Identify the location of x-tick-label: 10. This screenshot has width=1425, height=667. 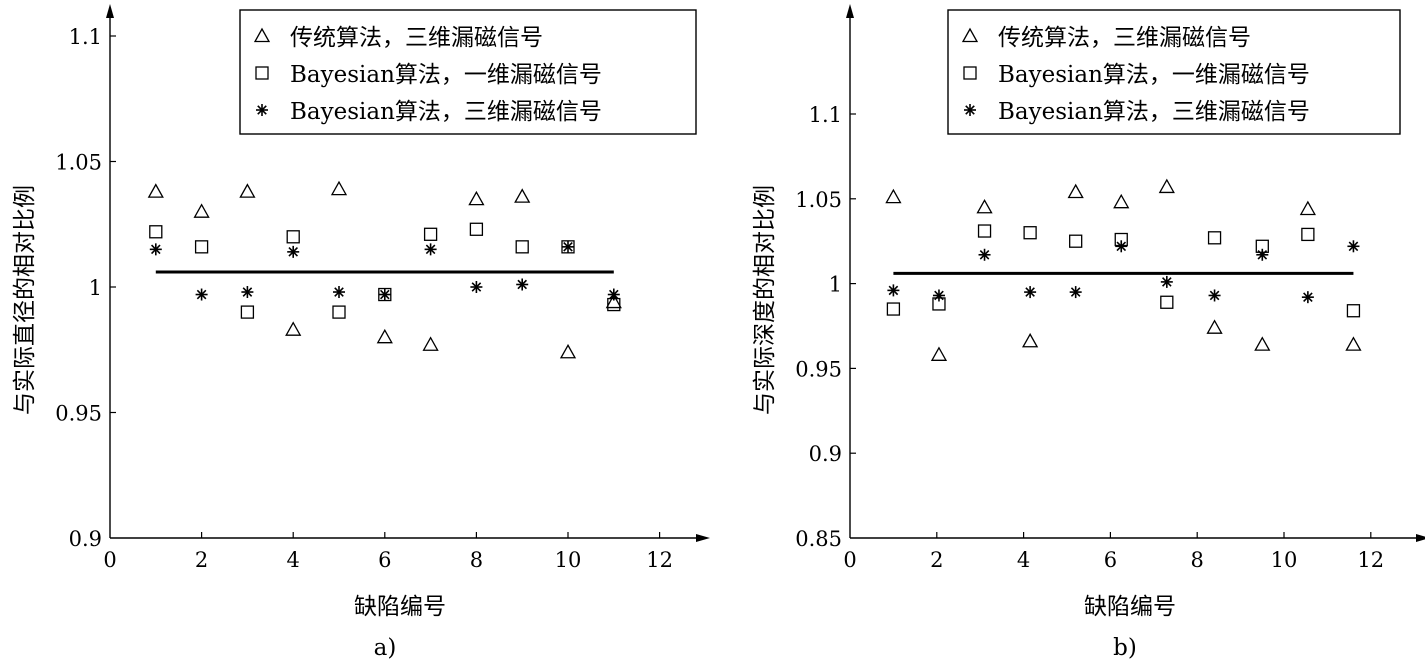
(1284, 560).